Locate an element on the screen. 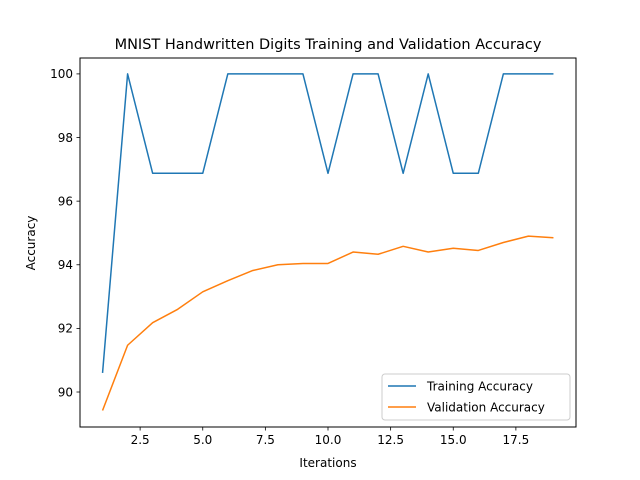  x-tick-label: 5.0 is located at coordinates (202, 440).